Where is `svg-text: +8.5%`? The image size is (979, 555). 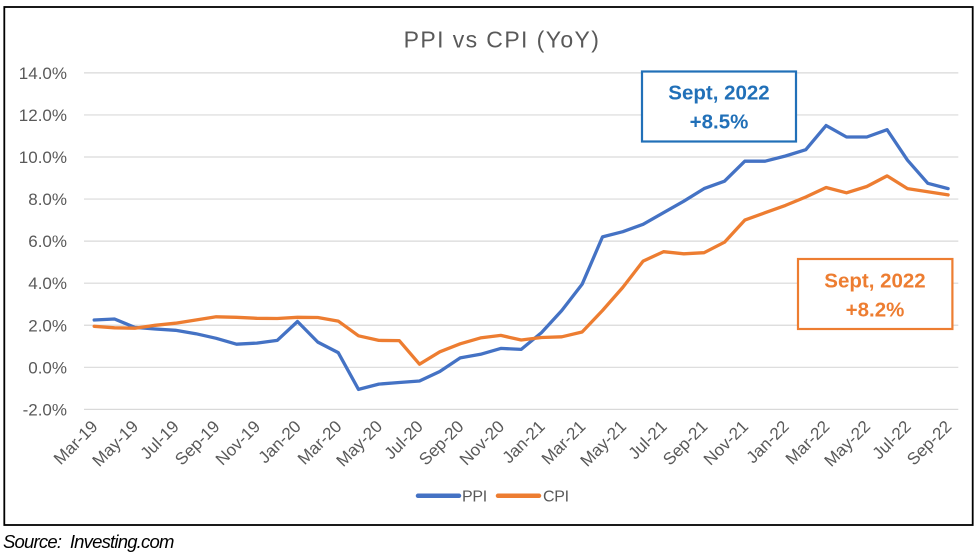 svg-text: +8.5% is located at coordinates (719, 122).